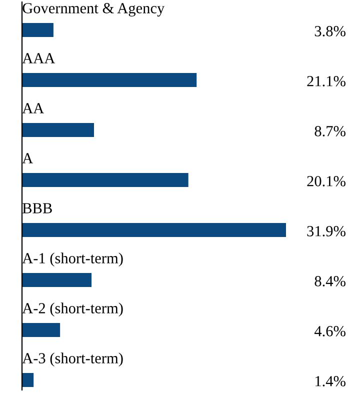 The height and width of the screenshot is (396, 360). I want to click on data-label: 8.4%, so click(330, 281).